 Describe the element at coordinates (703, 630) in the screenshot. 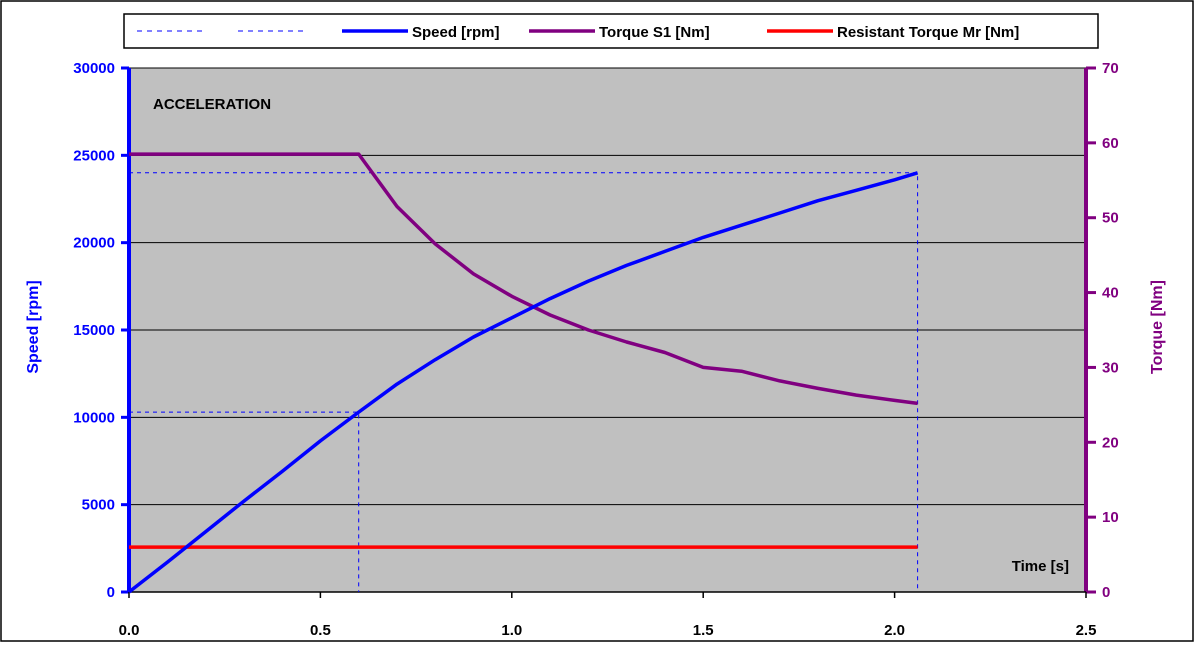

I see `x-tick-label: 1.5` at that location.